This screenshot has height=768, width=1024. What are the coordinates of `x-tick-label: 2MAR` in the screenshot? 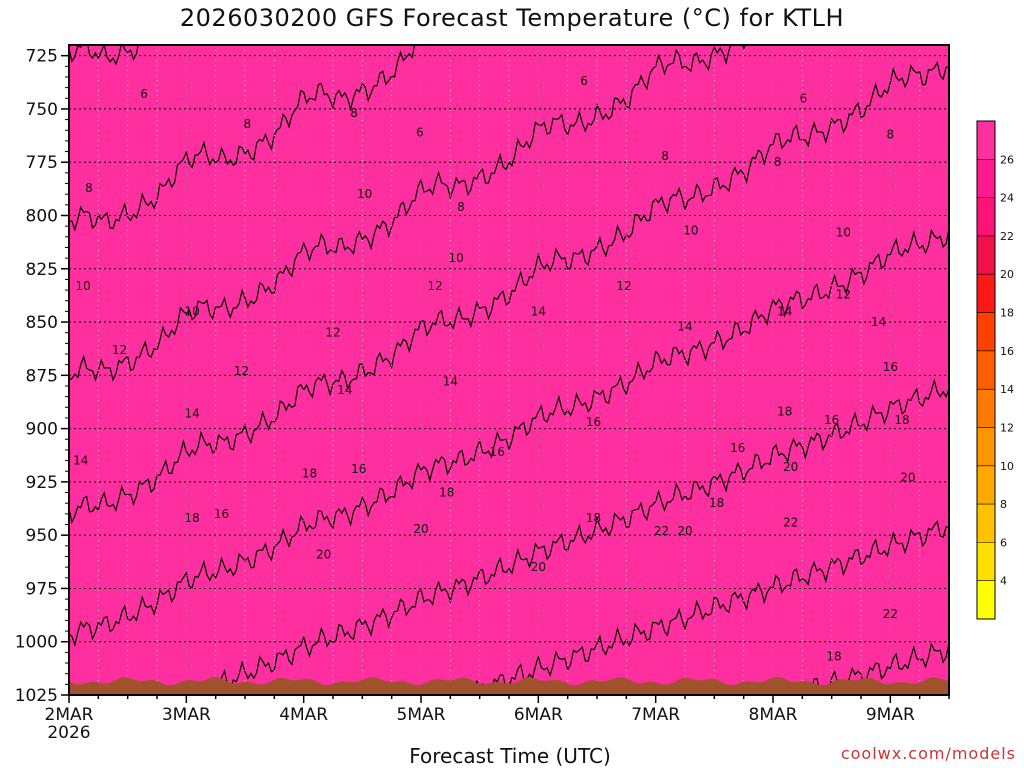 It's located at (69, 715).